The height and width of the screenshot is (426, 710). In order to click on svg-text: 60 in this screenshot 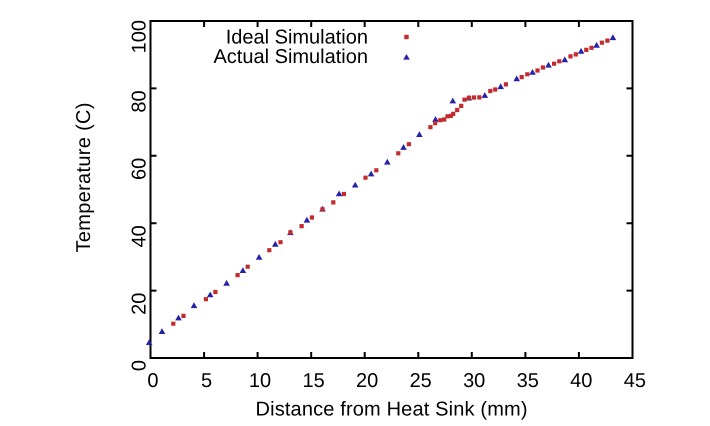, I will do `click(140, 169)`.